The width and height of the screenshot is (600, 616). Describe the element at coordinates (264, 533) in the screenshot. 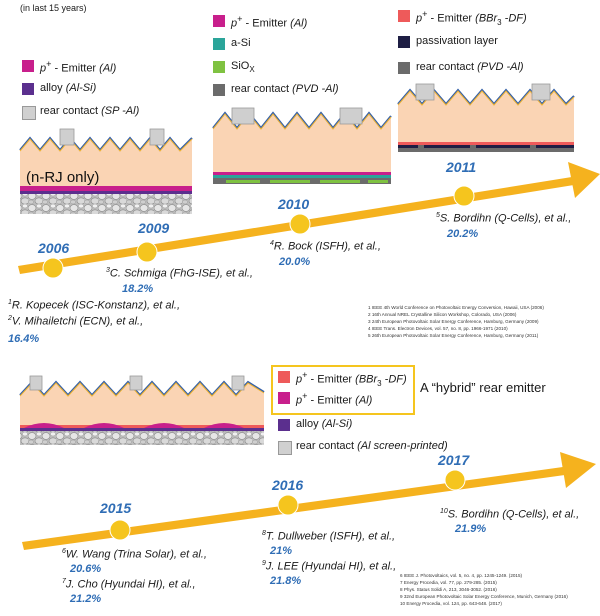

I see `cite-2016-a-sup: 8` at that location.